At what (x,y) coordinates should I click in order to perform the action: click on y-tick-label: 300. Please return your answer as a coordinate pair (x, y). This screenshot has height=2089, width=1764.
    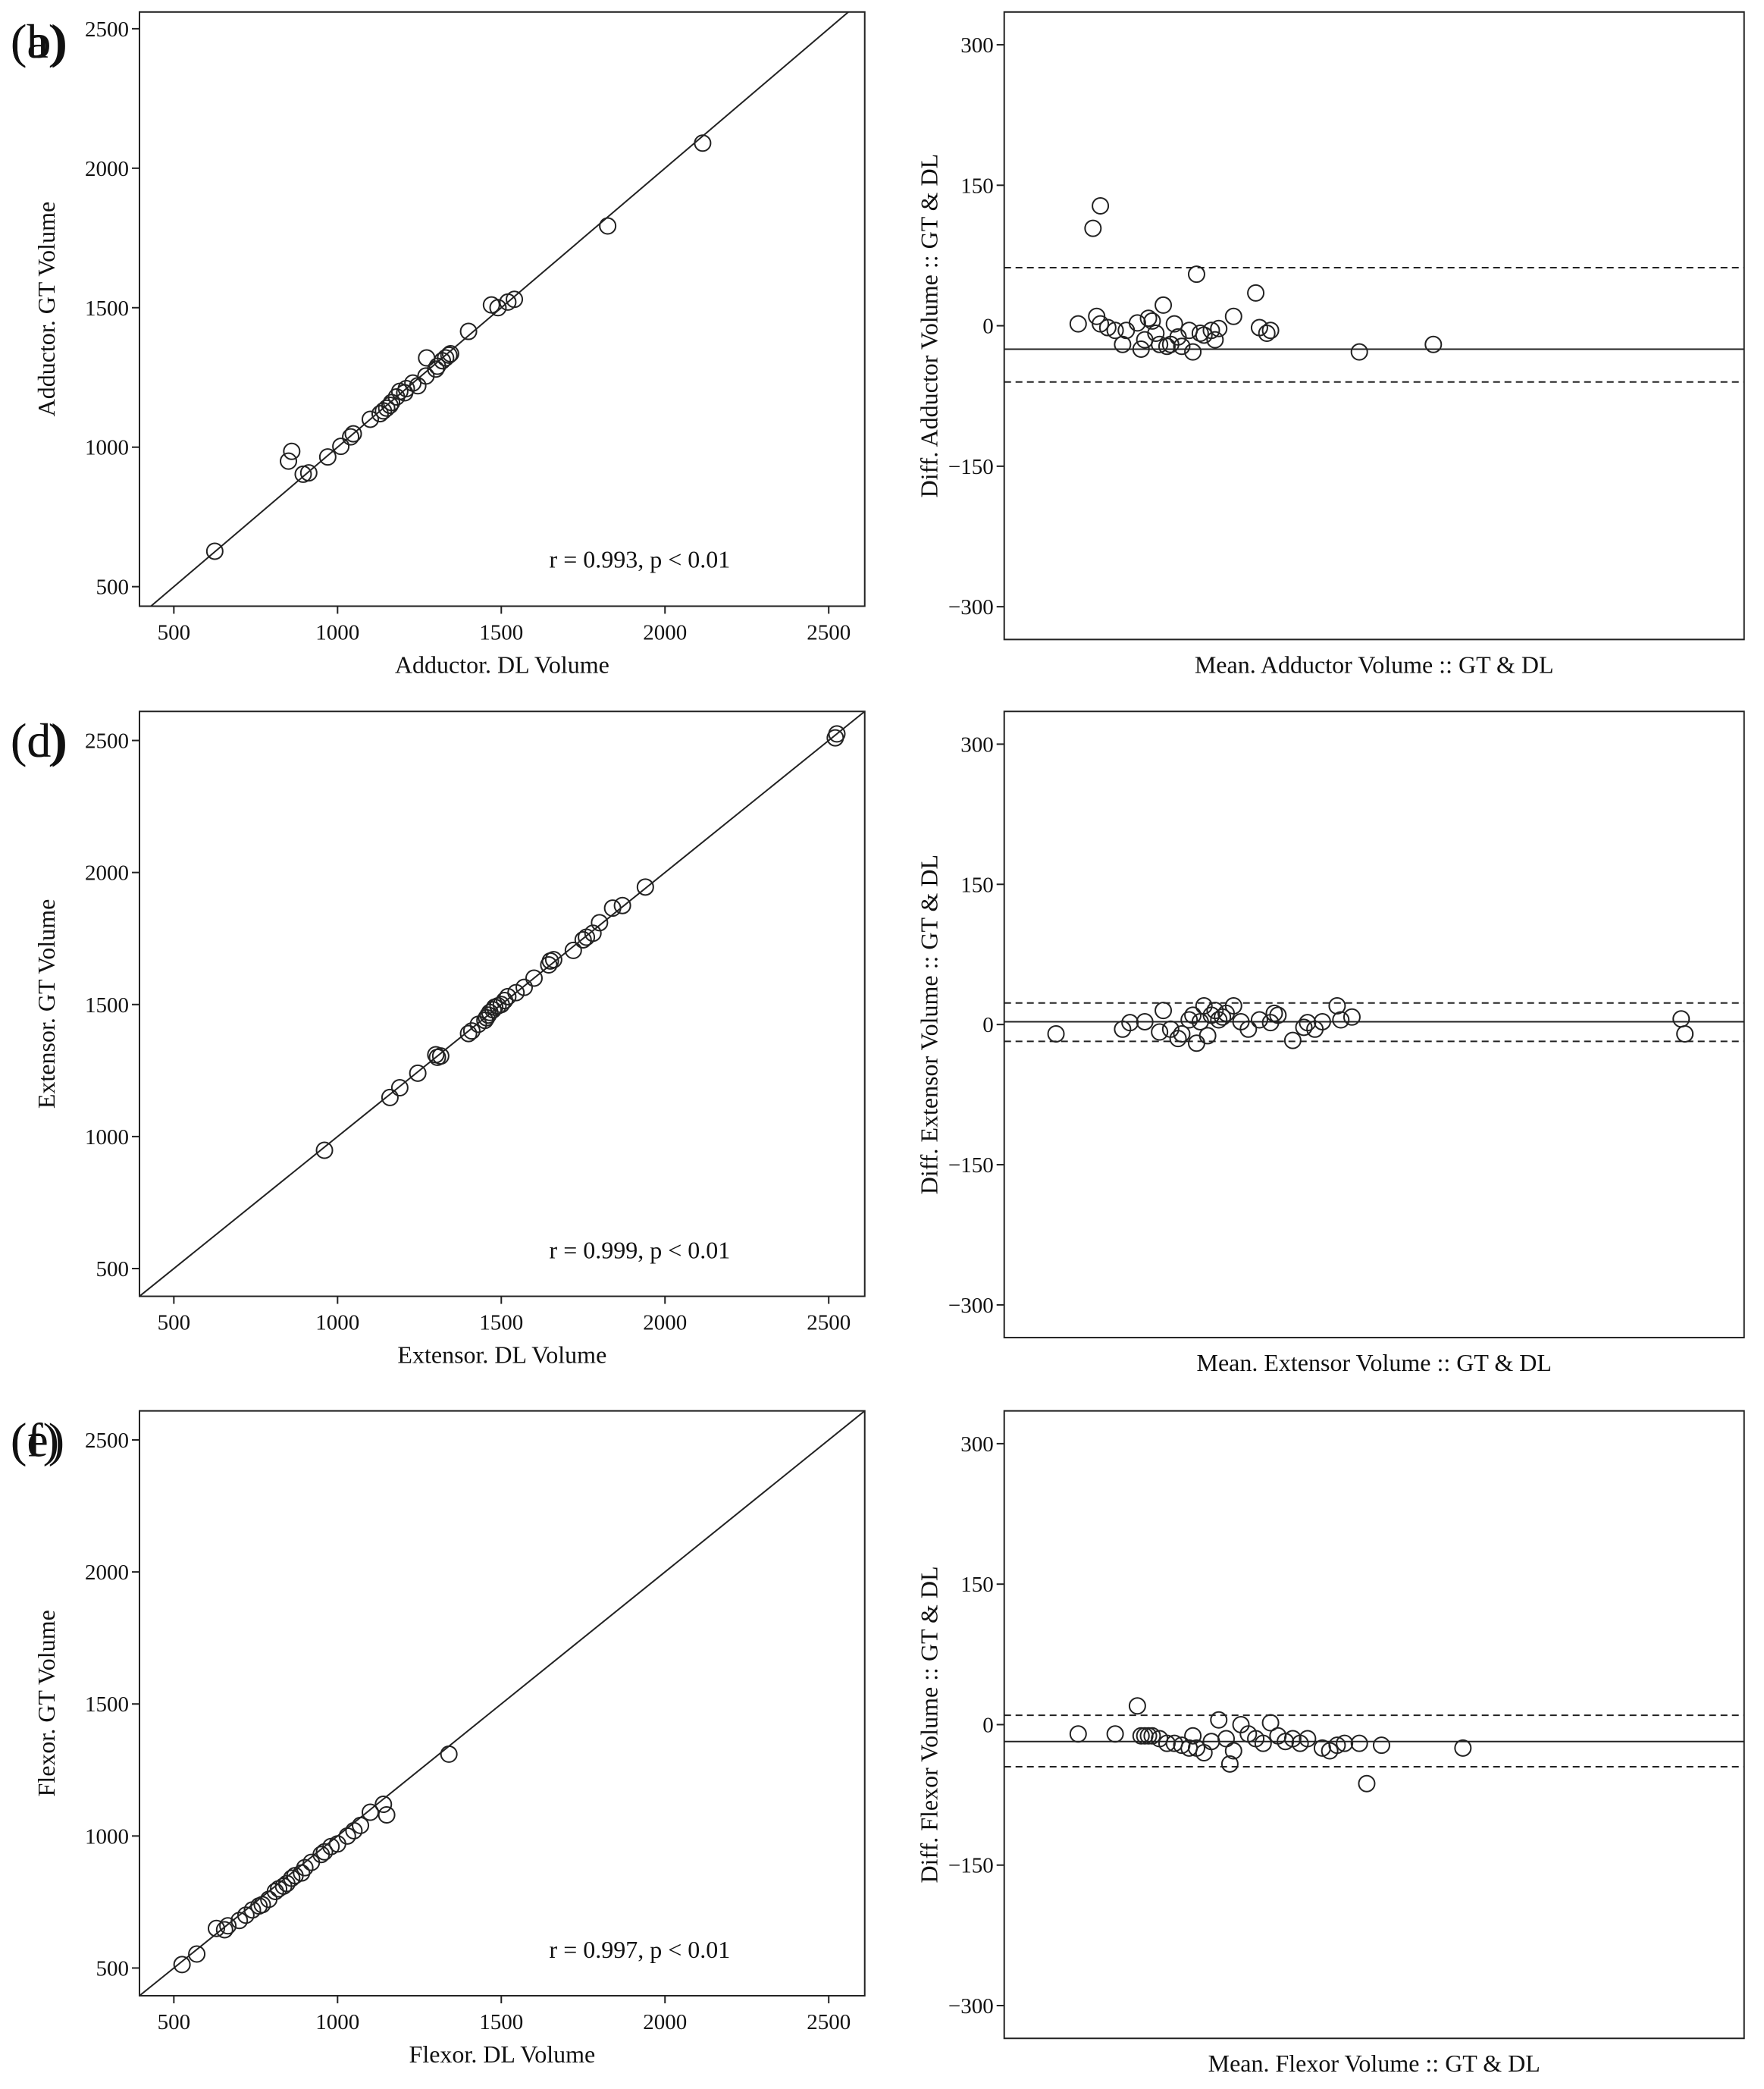
    Looking at the image, I should click on (977, 744).